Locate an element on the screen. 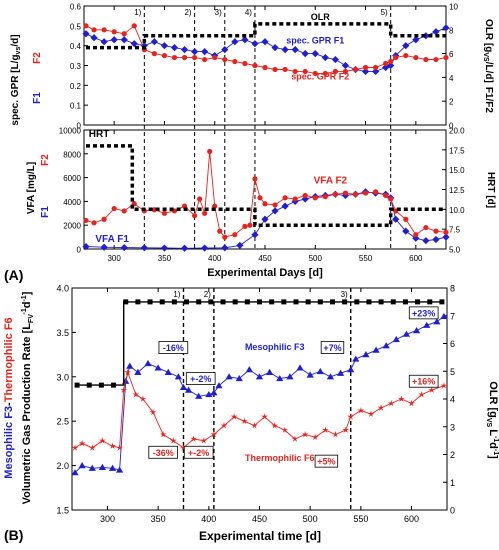 This screenshot has width=499, height=550. b-pct-label: +23% is located at coordinates (423, 313).